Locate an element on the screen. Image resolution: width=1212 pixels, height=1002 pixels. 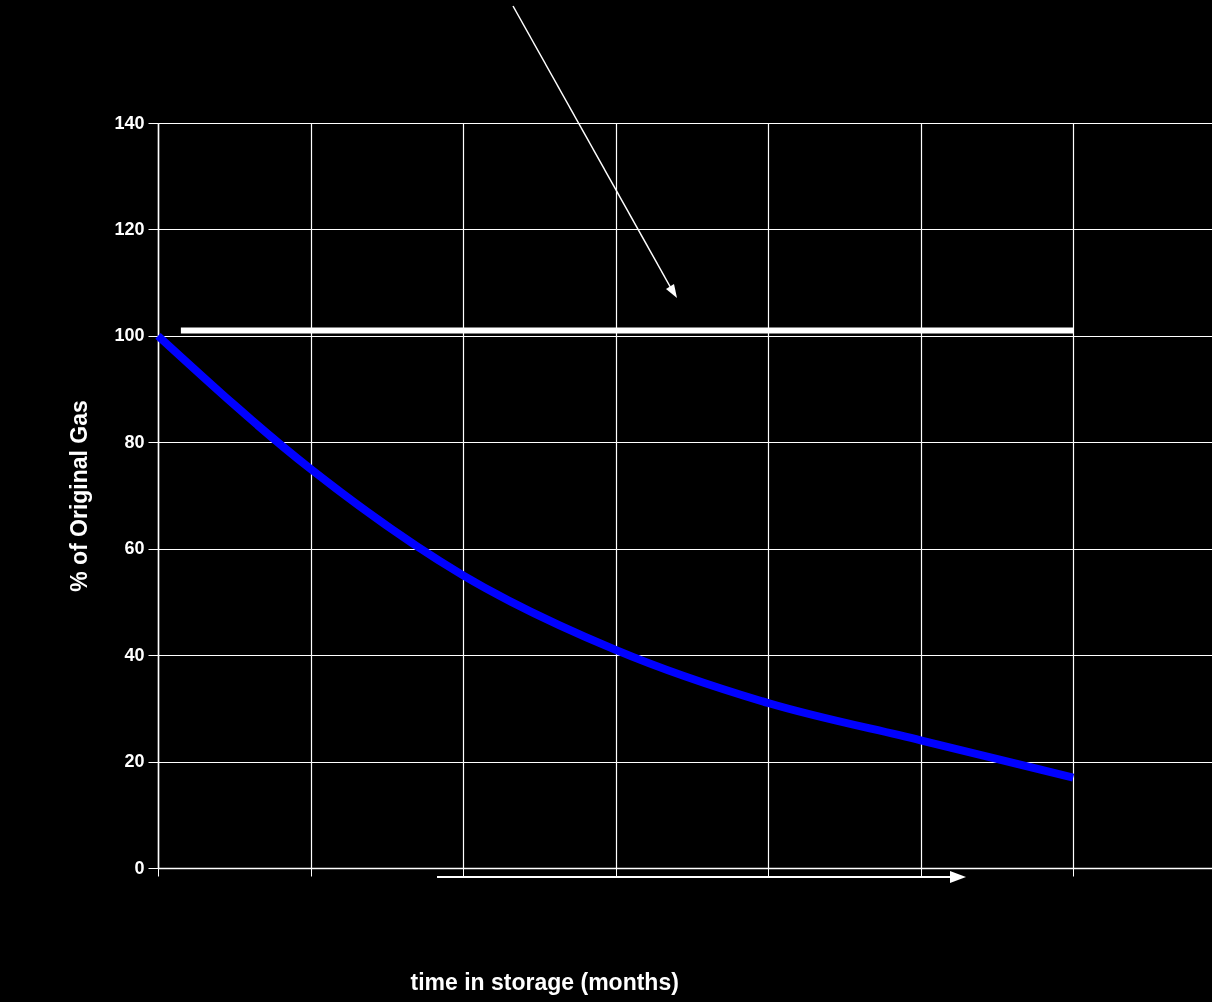
y-axis-title: % of Original Gas is located at coordinates (79, 496).